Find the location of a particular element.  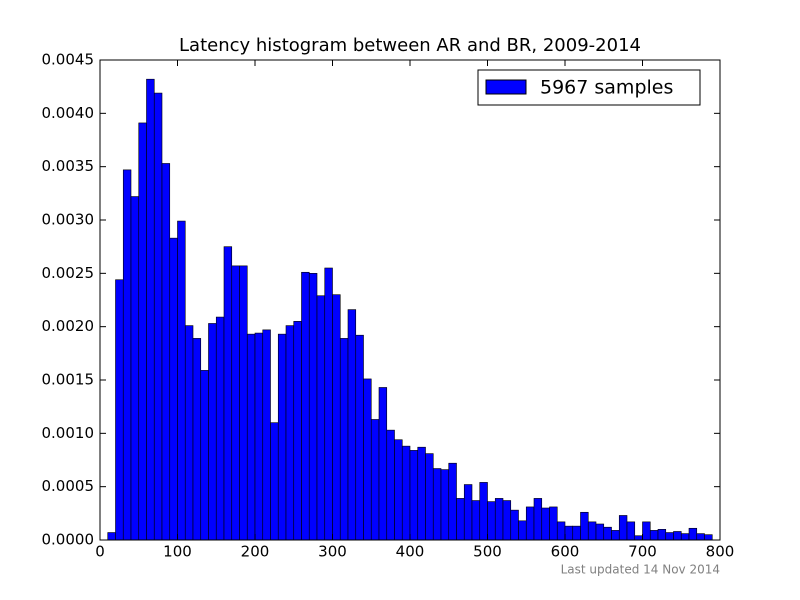

x-tick-label: 100 is located at coordinates (177, 552).